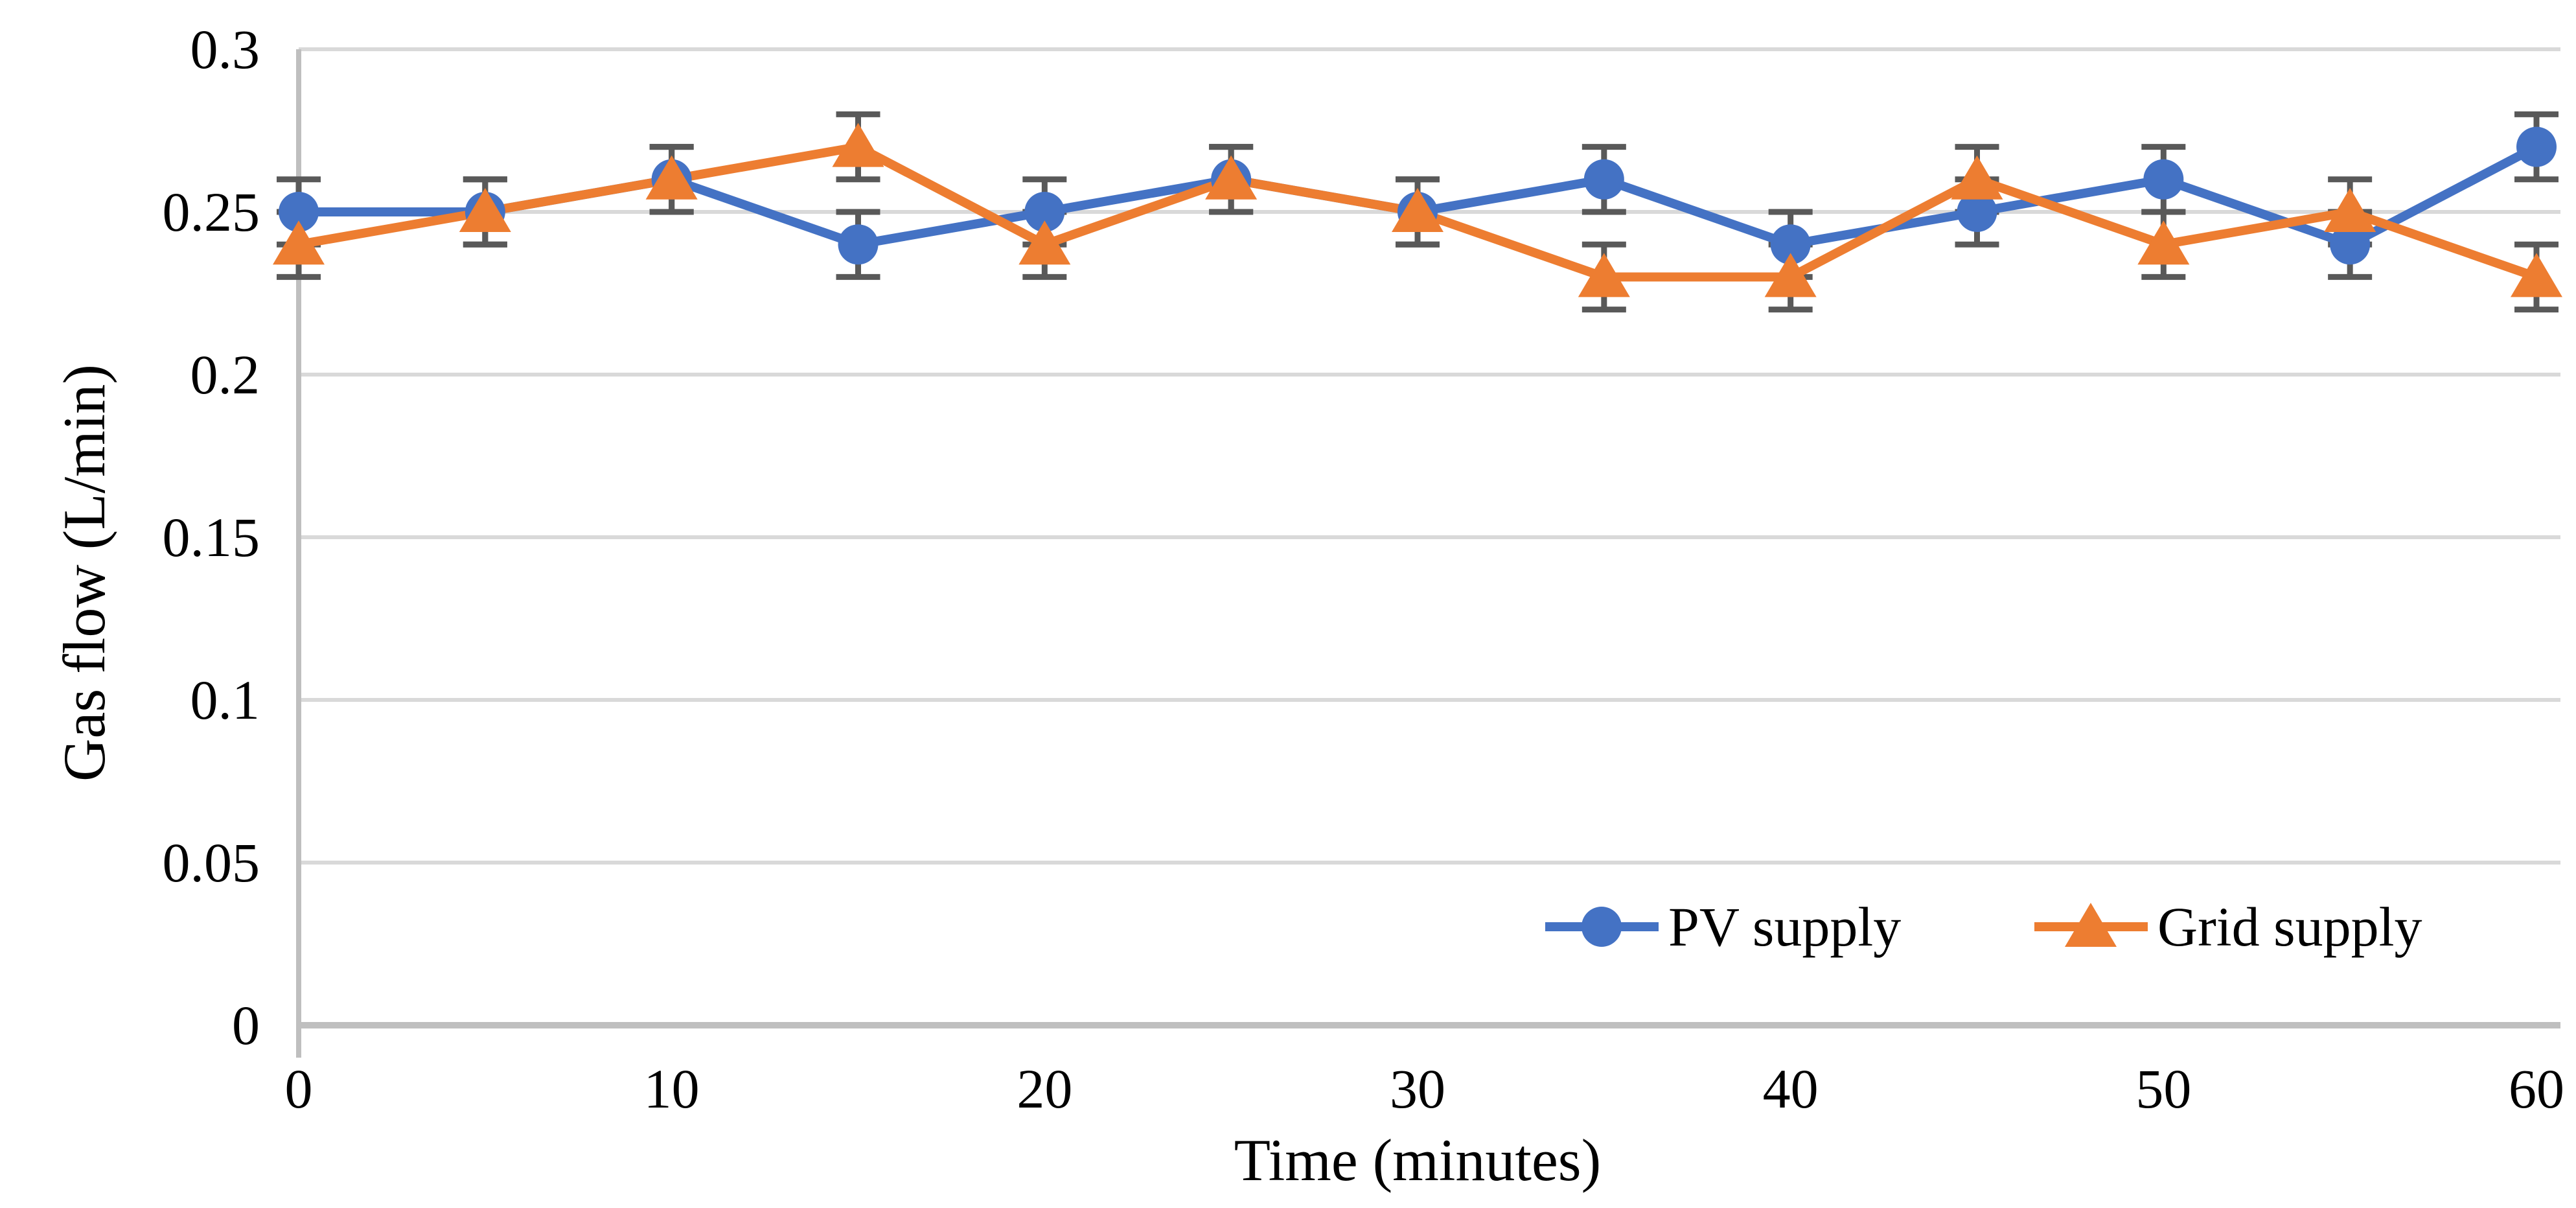  Describe the element at coordinates (2163, 1089) in the screenshot. I see `x-tick-label: 50` at that location.